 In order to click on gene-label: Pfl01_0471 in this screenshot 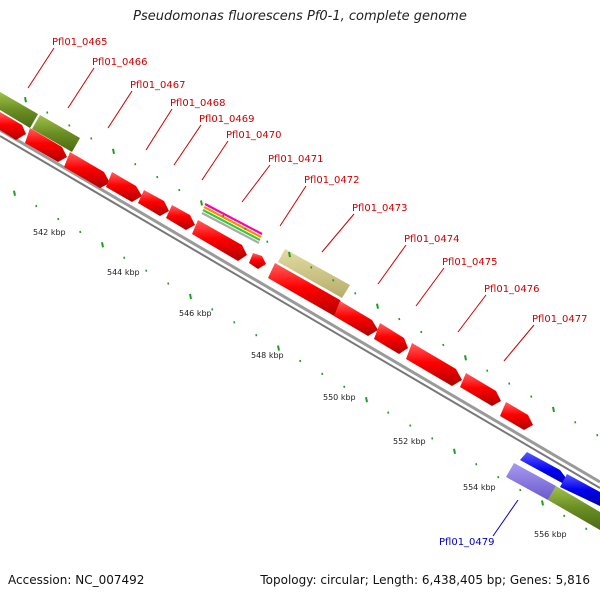, I will do `click(296, 159)`.